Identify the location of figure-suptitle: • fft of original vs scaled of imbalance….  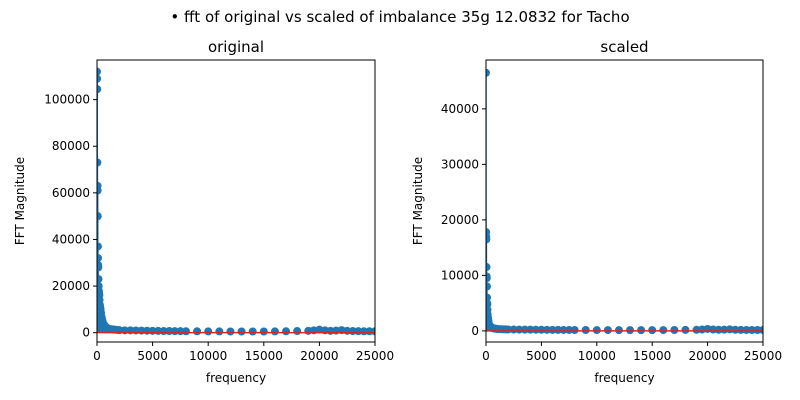
(399, 17).